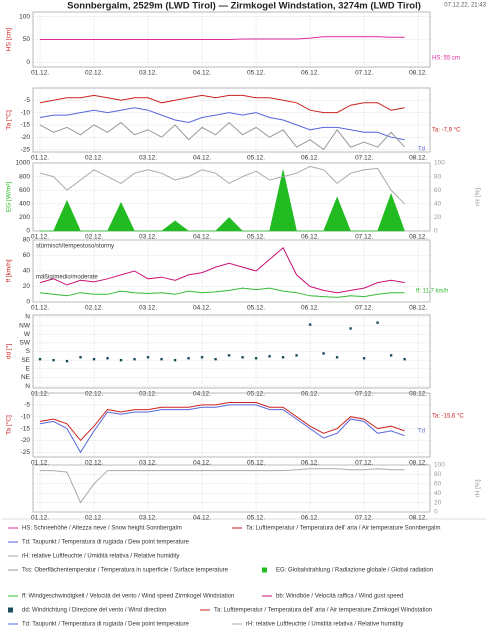  What do you see at coordinates (25, 325) in the screenshot?
I see `y-tick-label: NW` at bounding box center [25, 325].